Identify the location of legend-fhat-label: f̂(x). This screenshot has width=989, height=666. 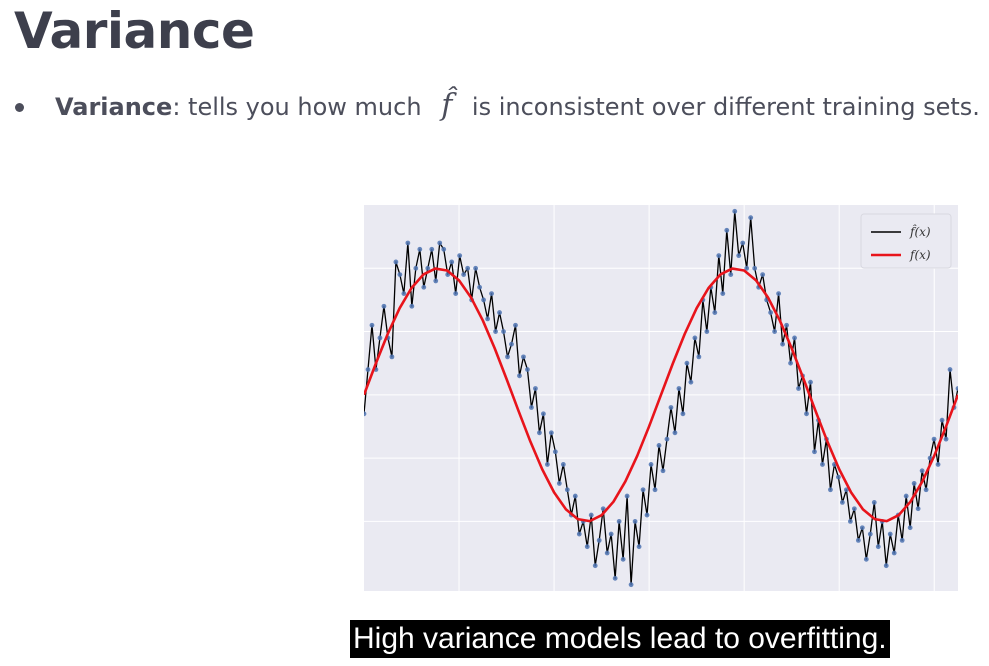
(920, 231).